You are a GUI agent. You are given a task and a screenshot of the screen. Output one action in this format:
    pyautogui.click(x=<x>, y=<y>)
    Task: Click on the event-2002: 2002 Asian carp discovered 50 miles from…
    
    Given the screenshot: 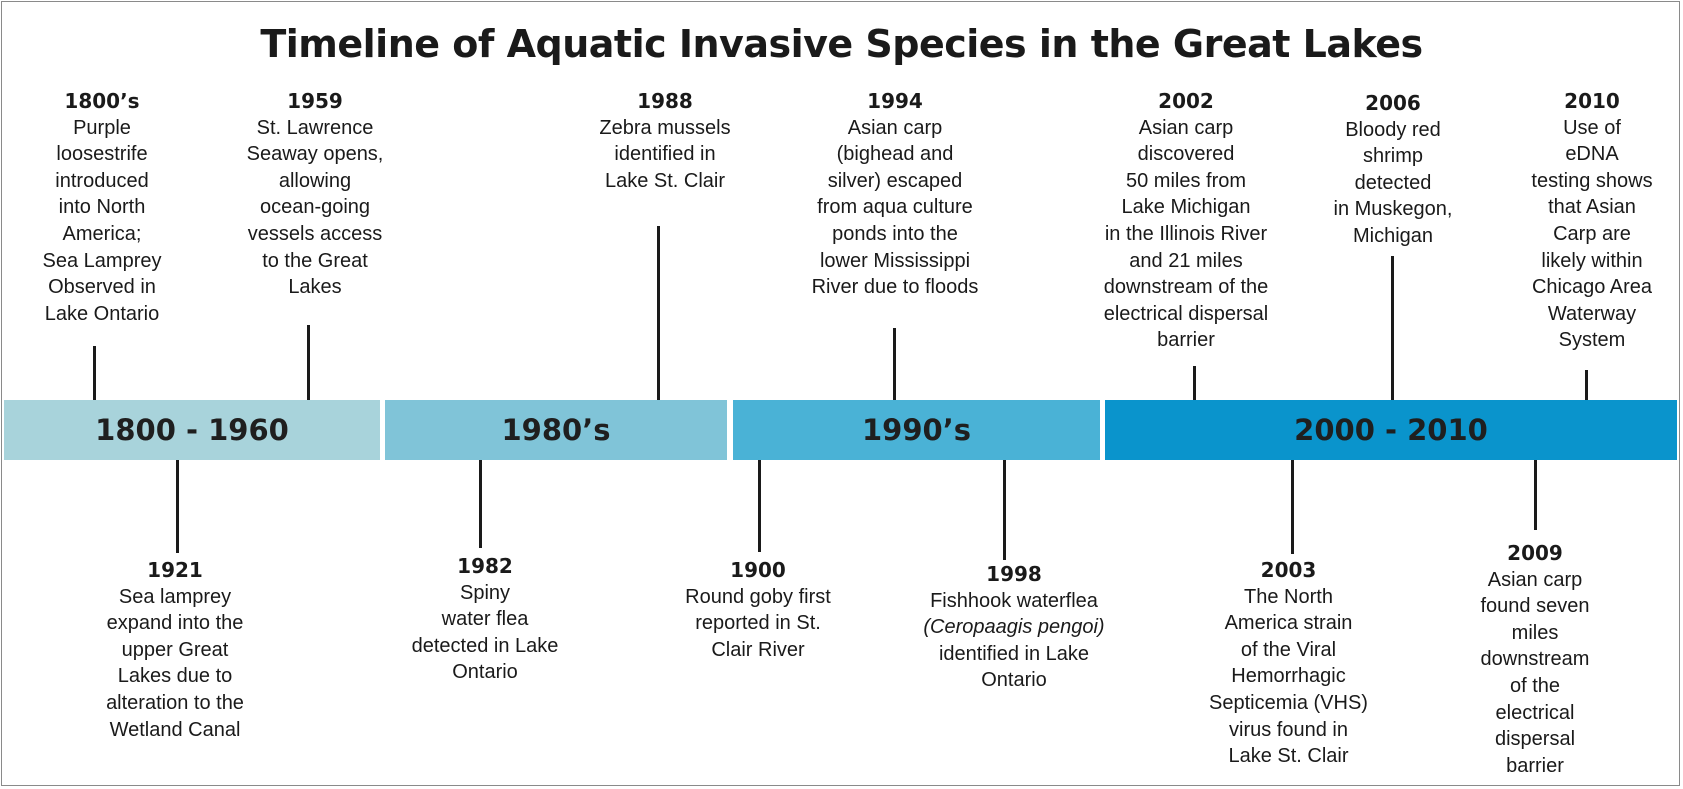 What is the action you would take?
    pyautogui.click(x=1186, y=221)
    